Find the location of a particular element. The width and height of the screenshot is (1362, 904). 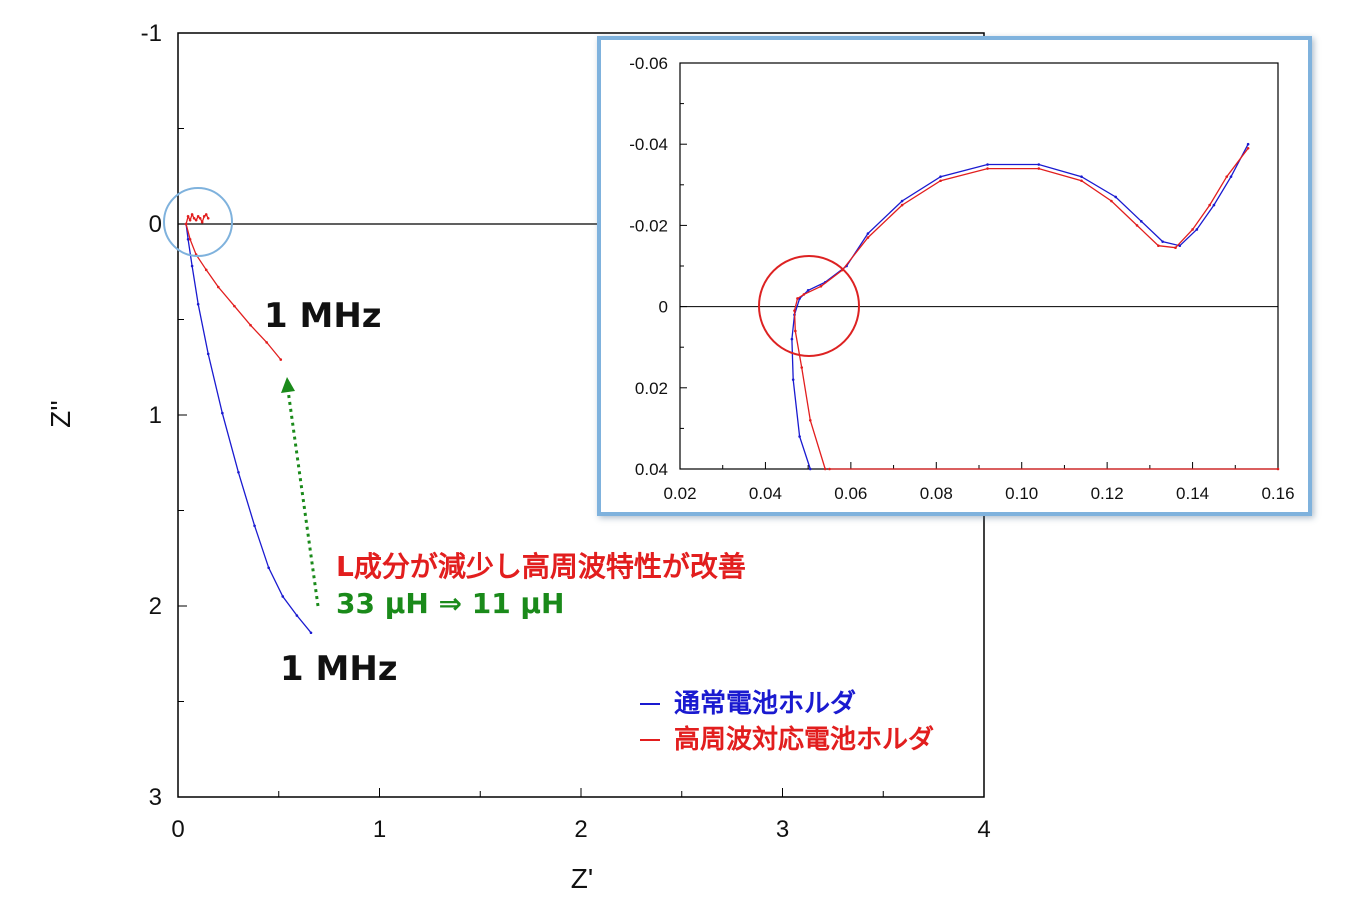

x-tick-label: 4 is located at coordinates (983, 829).